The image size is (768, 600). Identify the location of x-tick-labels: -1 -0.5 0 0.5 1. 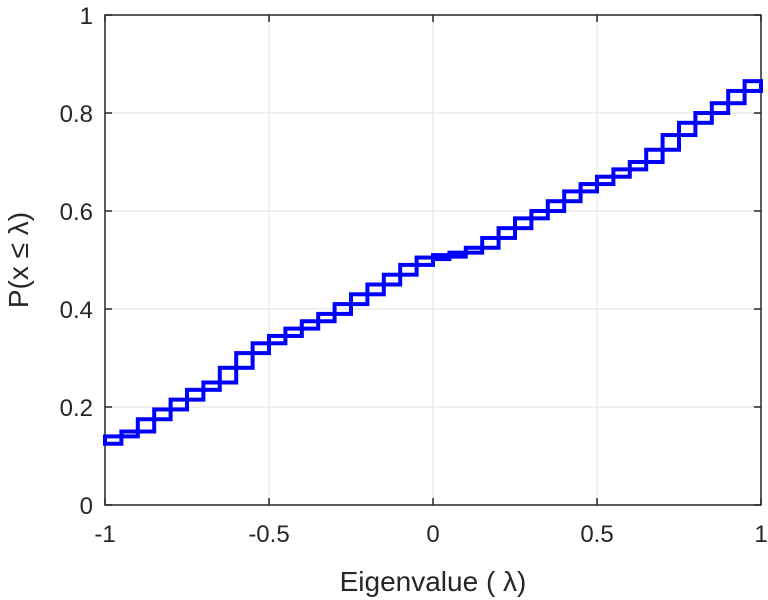
(430, 534).